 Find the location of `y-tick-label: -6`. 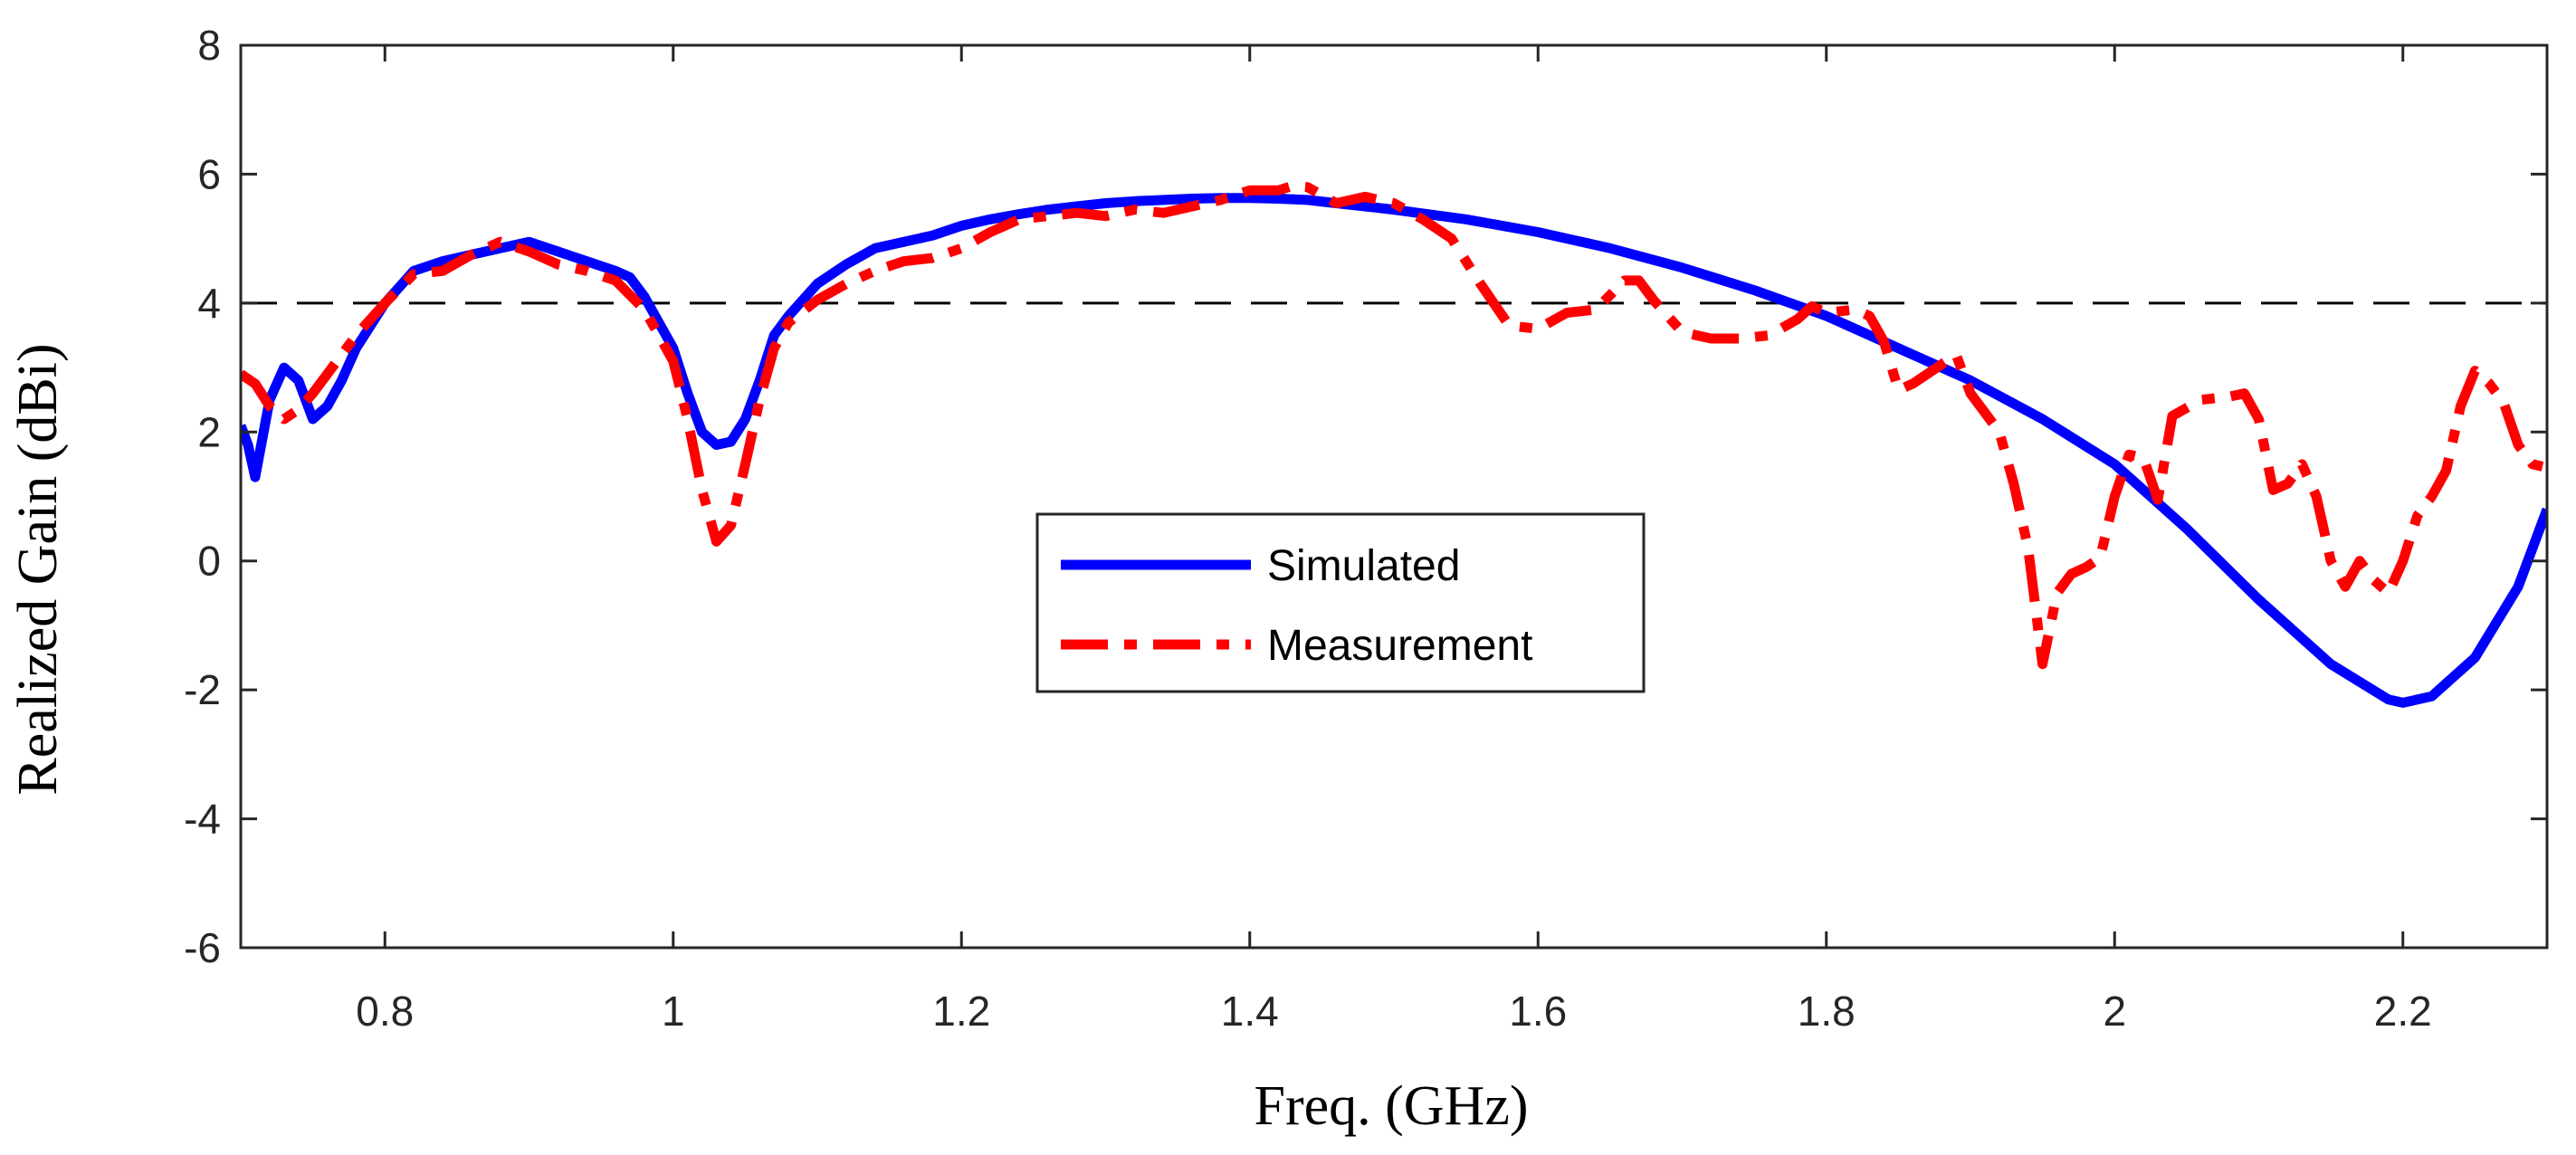

y-tick-label: -6 is located at coordinates (202, 947).